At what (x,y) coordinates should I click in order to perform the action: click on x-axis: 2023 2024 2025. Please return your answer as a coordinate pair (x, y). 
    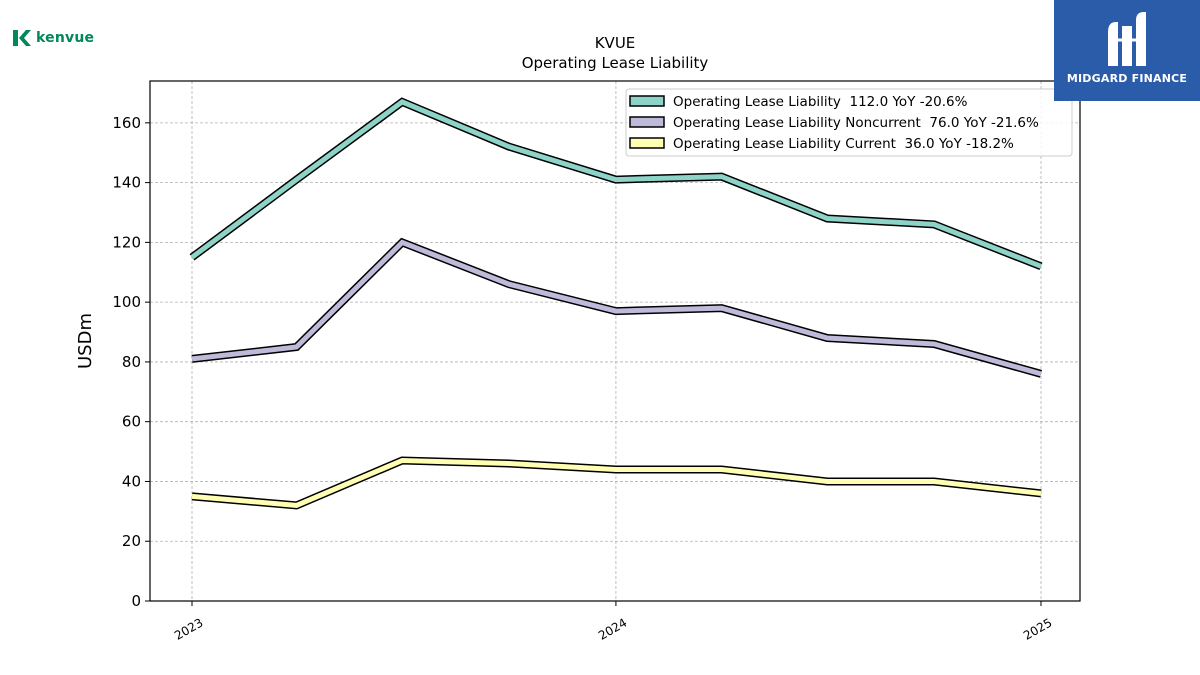
    Looking at the image, I should click on (613, 622).